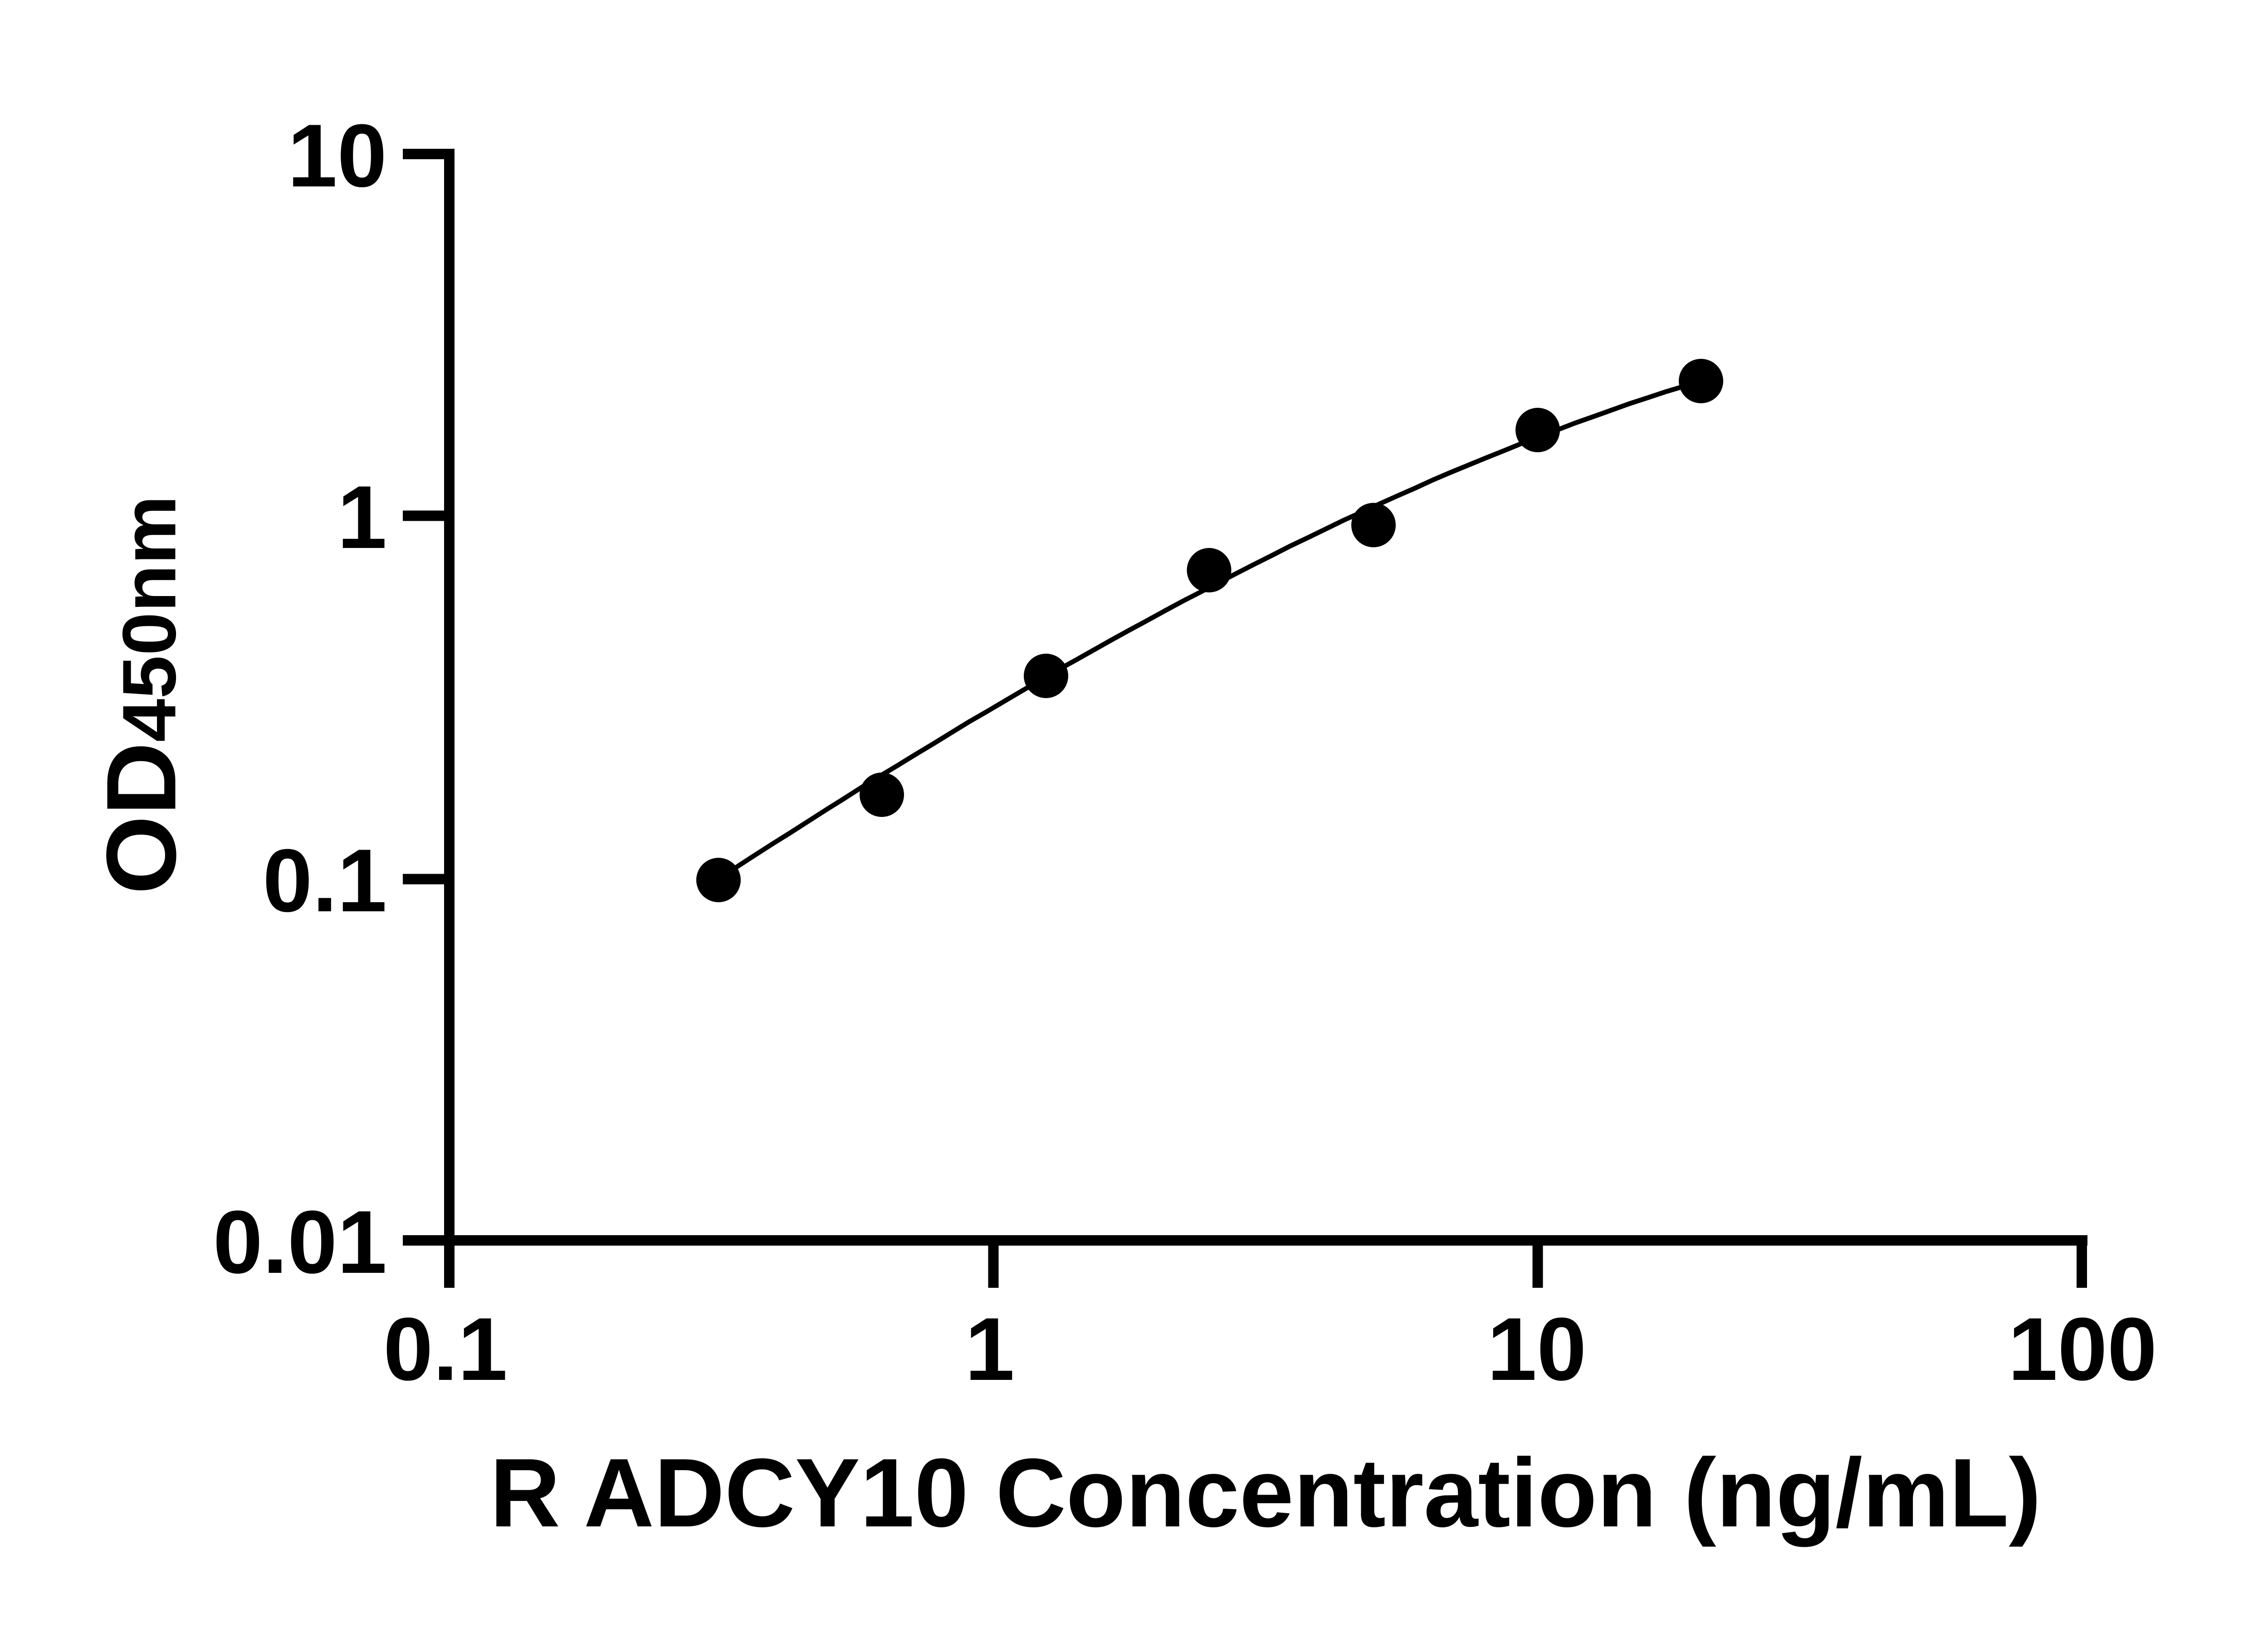 Image resolution: width=2268 pixels, height=1633 pixels. What do you see at coordinates (142, 695) in the screenshot?
I see `svg-text: OD450nm` at bounding box center [142, 695].